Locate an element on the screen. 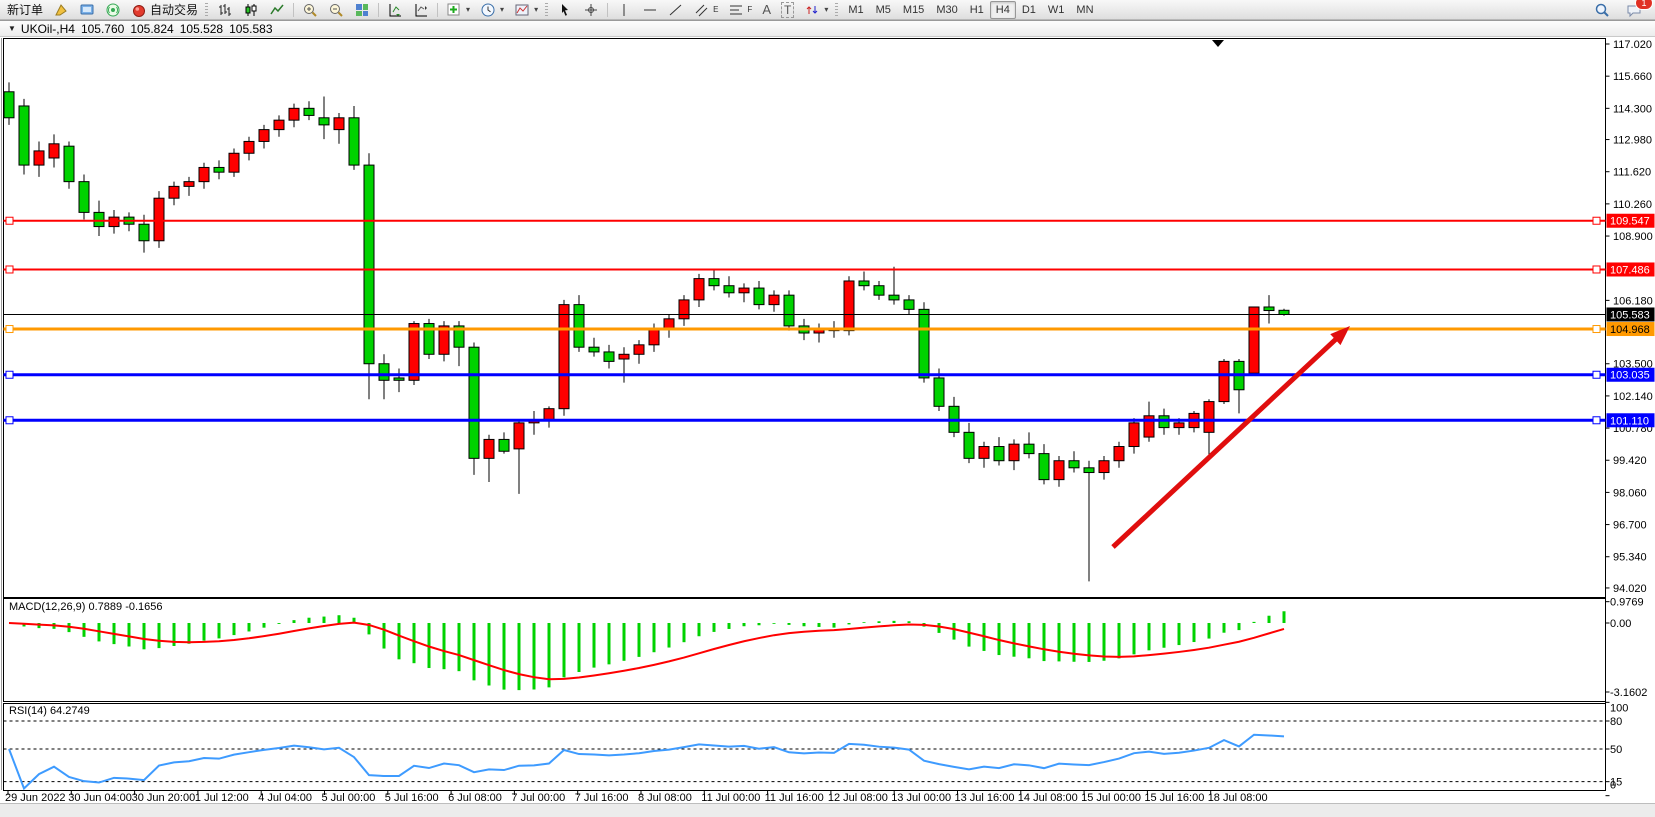  cursor-tool-button is located at coordinates (565, 10).